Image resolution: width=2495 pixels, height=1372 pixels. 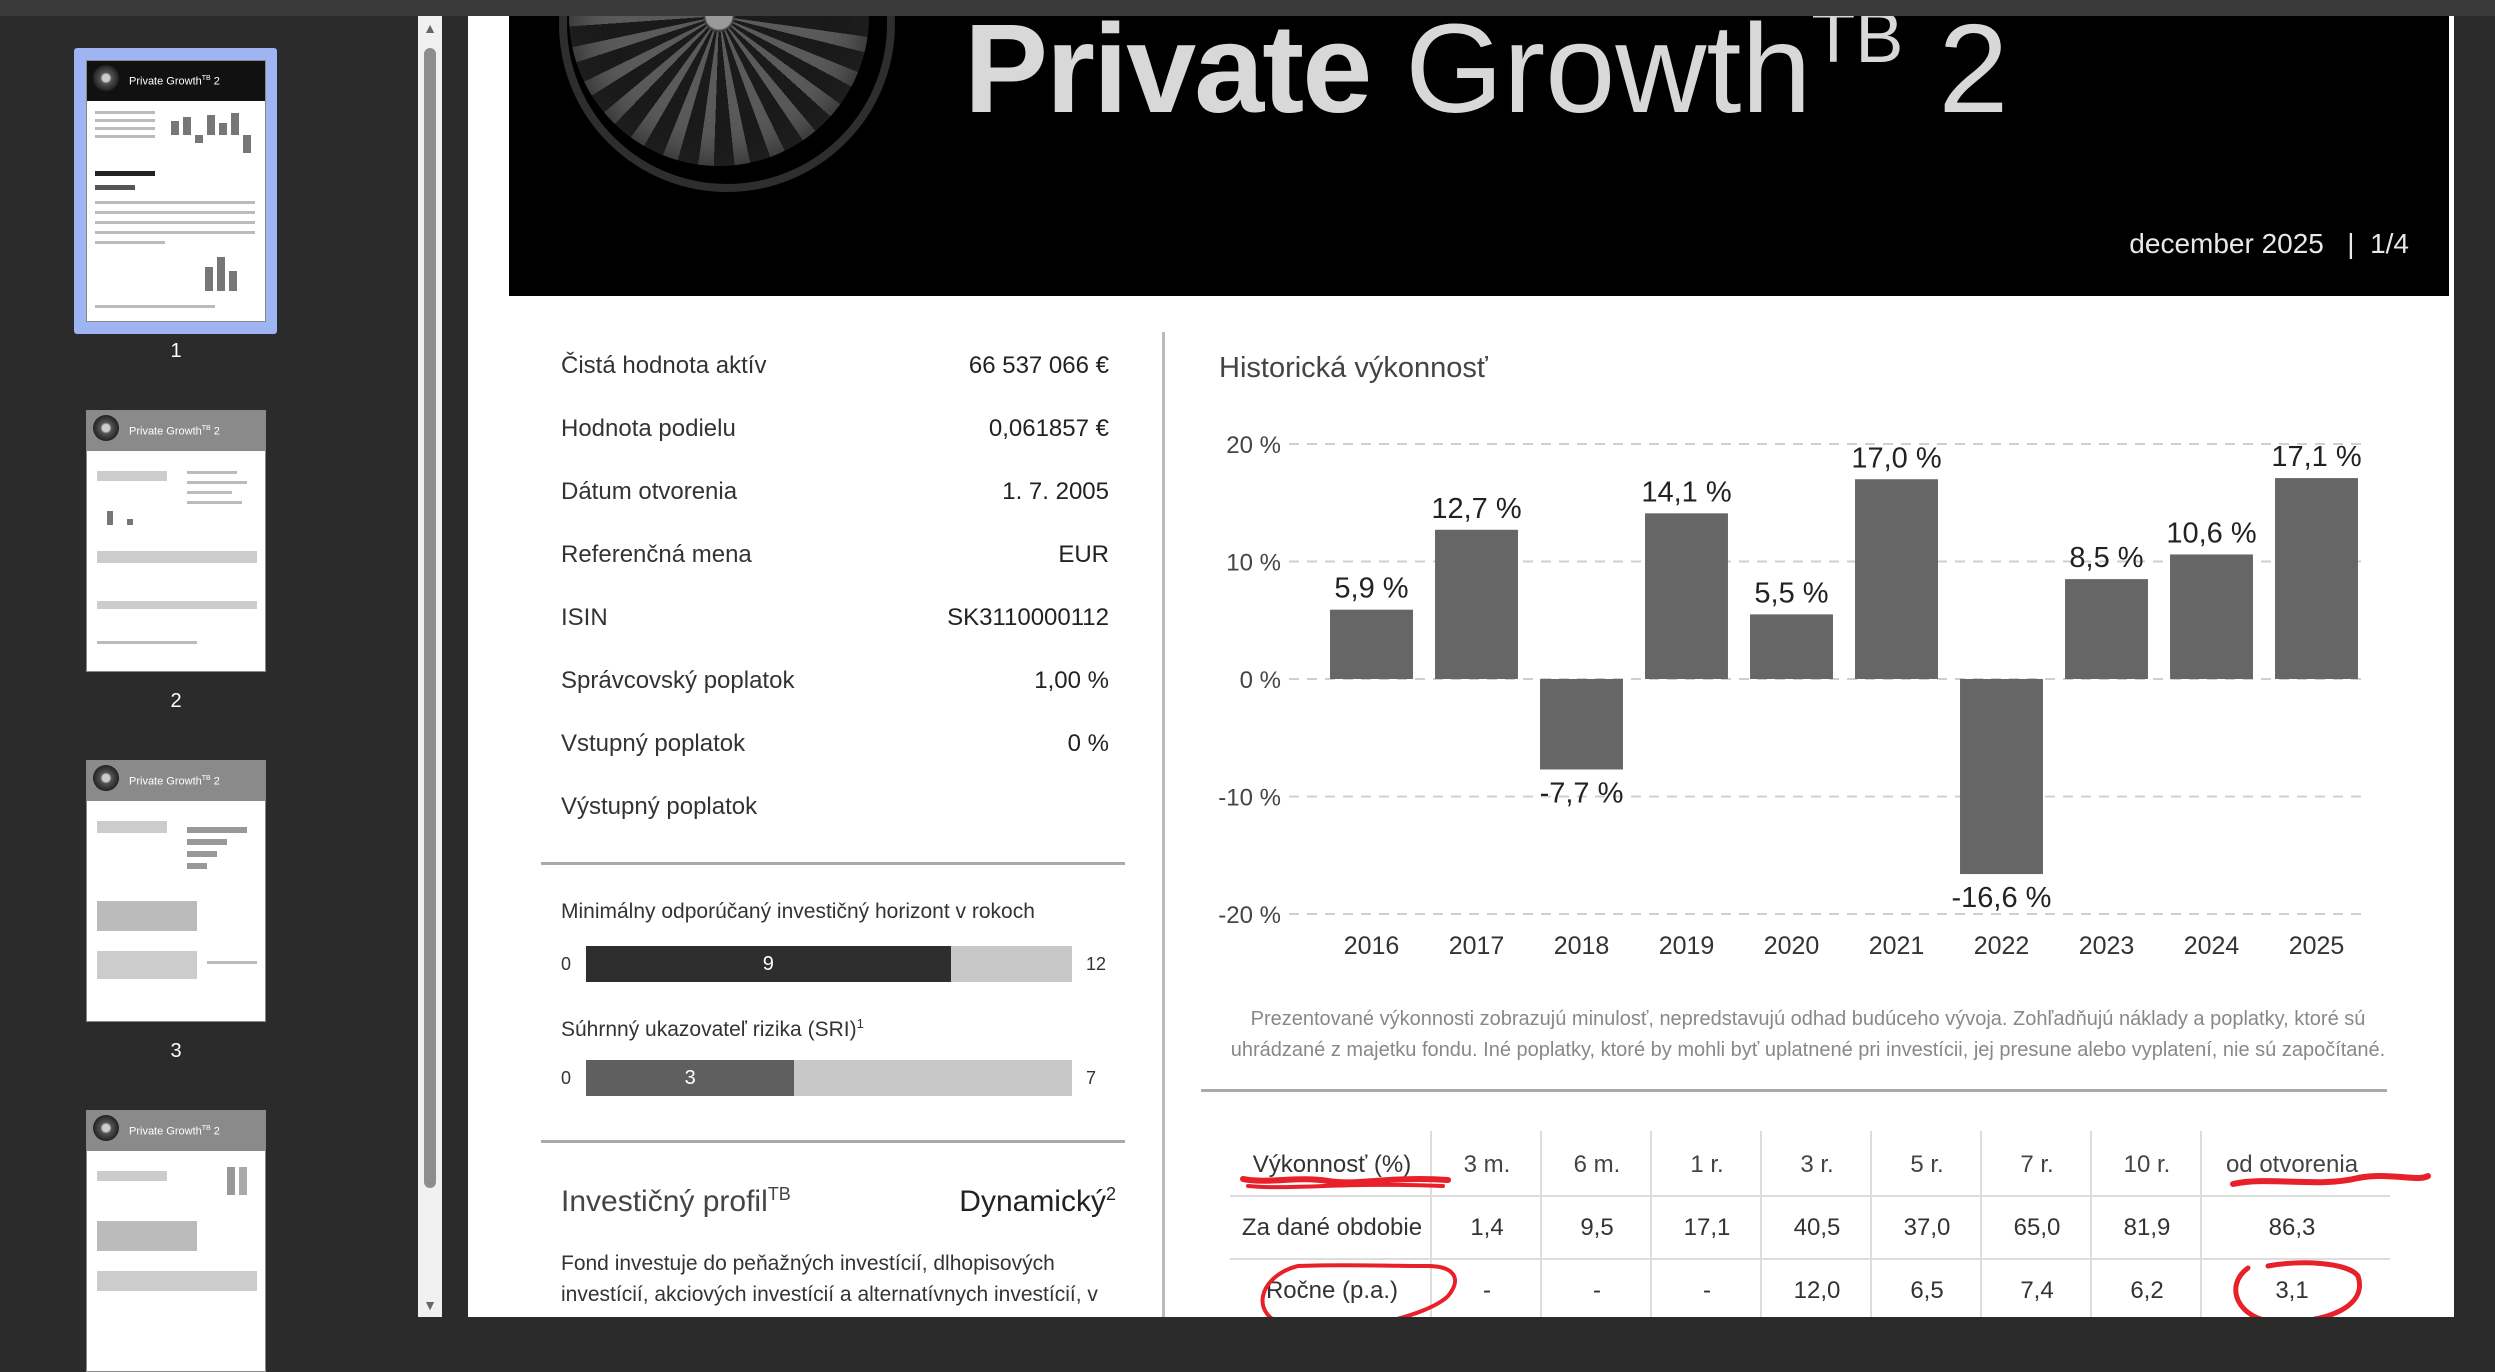 What do you see at coordinates (676, 1201) in the screenshot?
I see `investment-profile-label: Investičný profilTB` at bounding box center [676, 1201].